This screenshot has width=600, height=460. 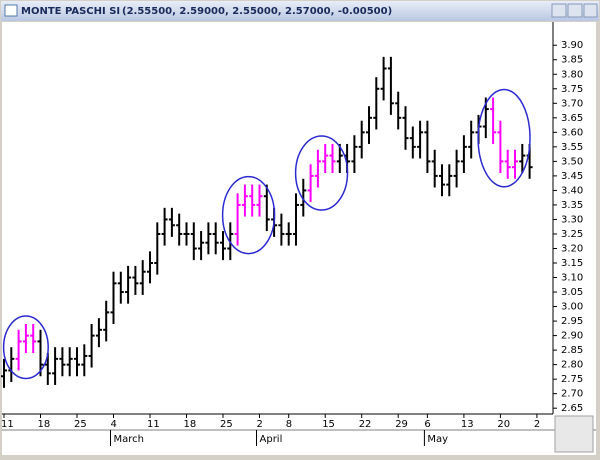 I want to click on x-tick-label: 22, so click(x=365, y=424).